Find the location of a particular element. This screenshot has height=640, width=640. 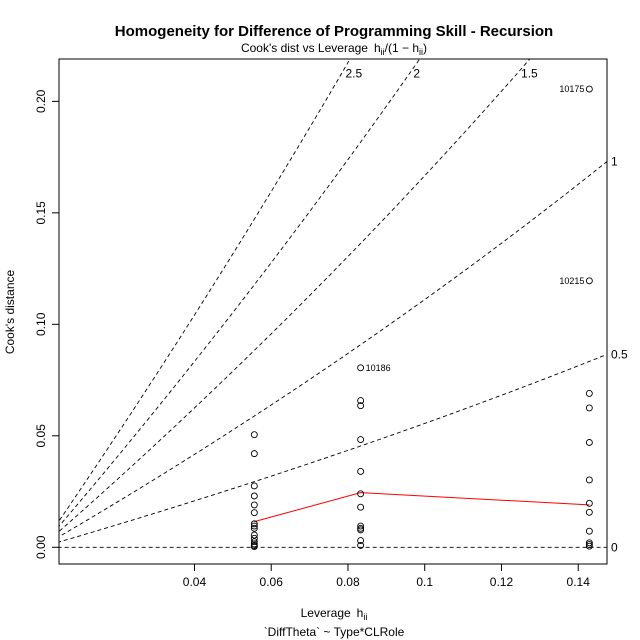

subtitle-h: h is located at coordinates (377, 48).